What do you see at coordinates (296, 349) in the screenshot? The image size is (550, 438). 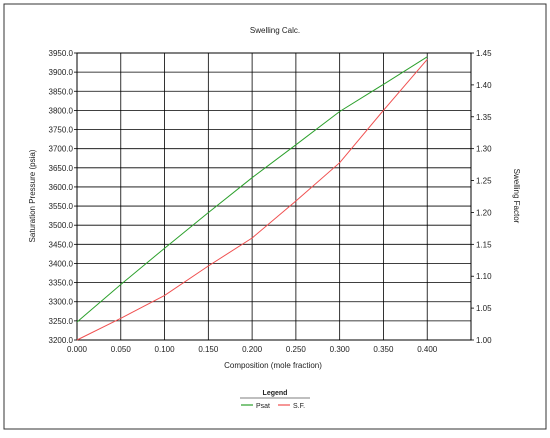 I see `x-tick-label: 0.250` at bounding box center [296, 349].